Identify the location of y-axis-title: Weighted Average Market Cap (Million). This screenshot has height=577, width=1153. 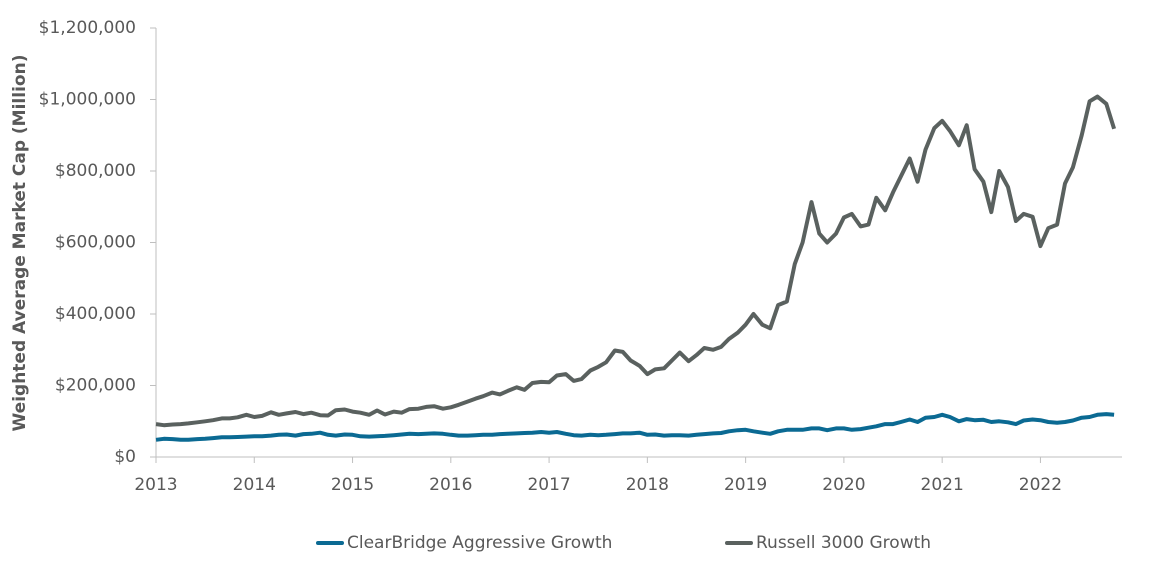
(20, 243).